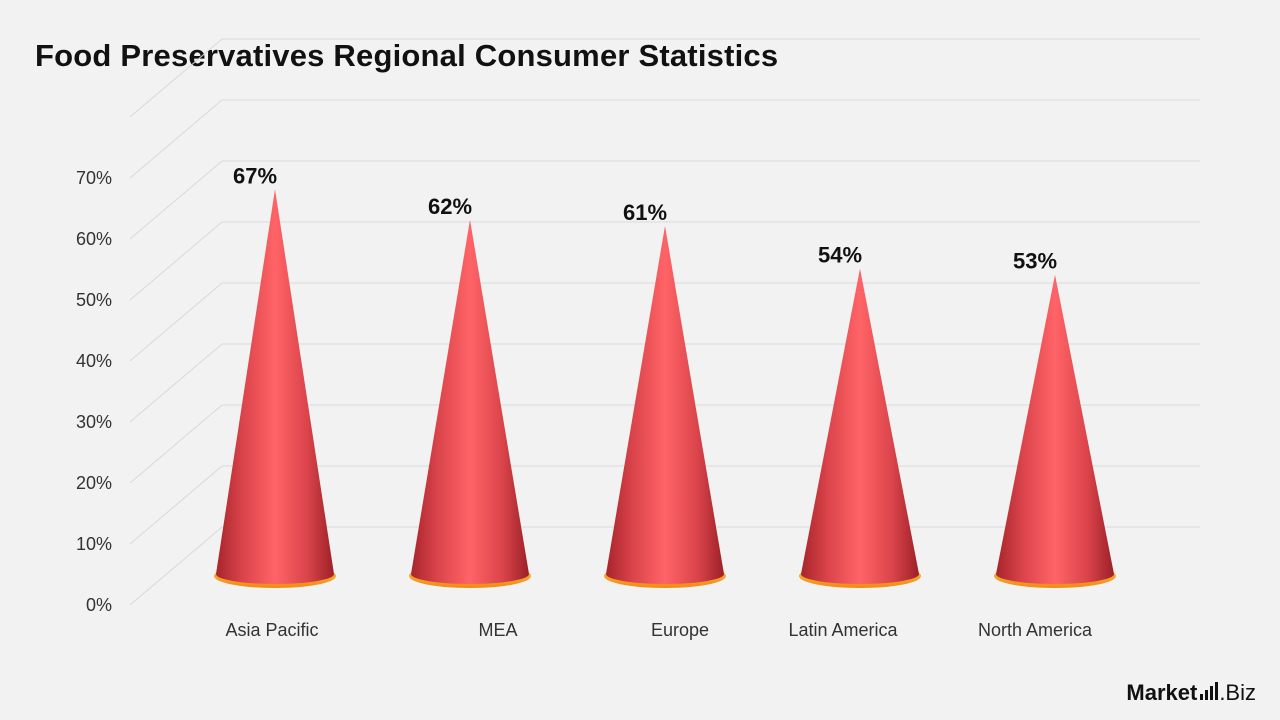 This screenshot has width=1280, height=720. What do you see at coordinates (94, 239) in the screenshot?
I see `y-tick-label: 60%` at bounding box center [94, 239].